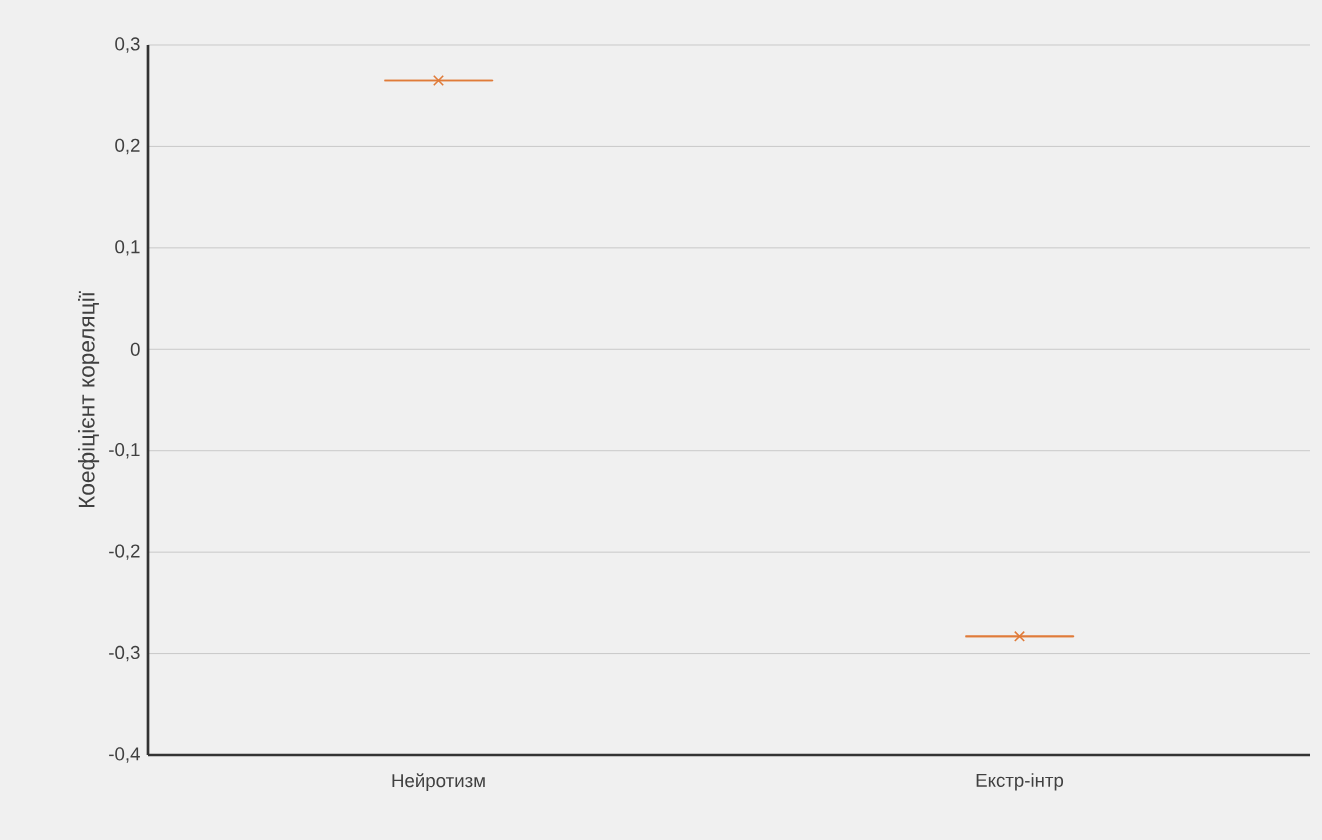 The width and height of the screenshot is (1322, 840). I want to click on y-tick-label: 0,3, so click(127, 45).